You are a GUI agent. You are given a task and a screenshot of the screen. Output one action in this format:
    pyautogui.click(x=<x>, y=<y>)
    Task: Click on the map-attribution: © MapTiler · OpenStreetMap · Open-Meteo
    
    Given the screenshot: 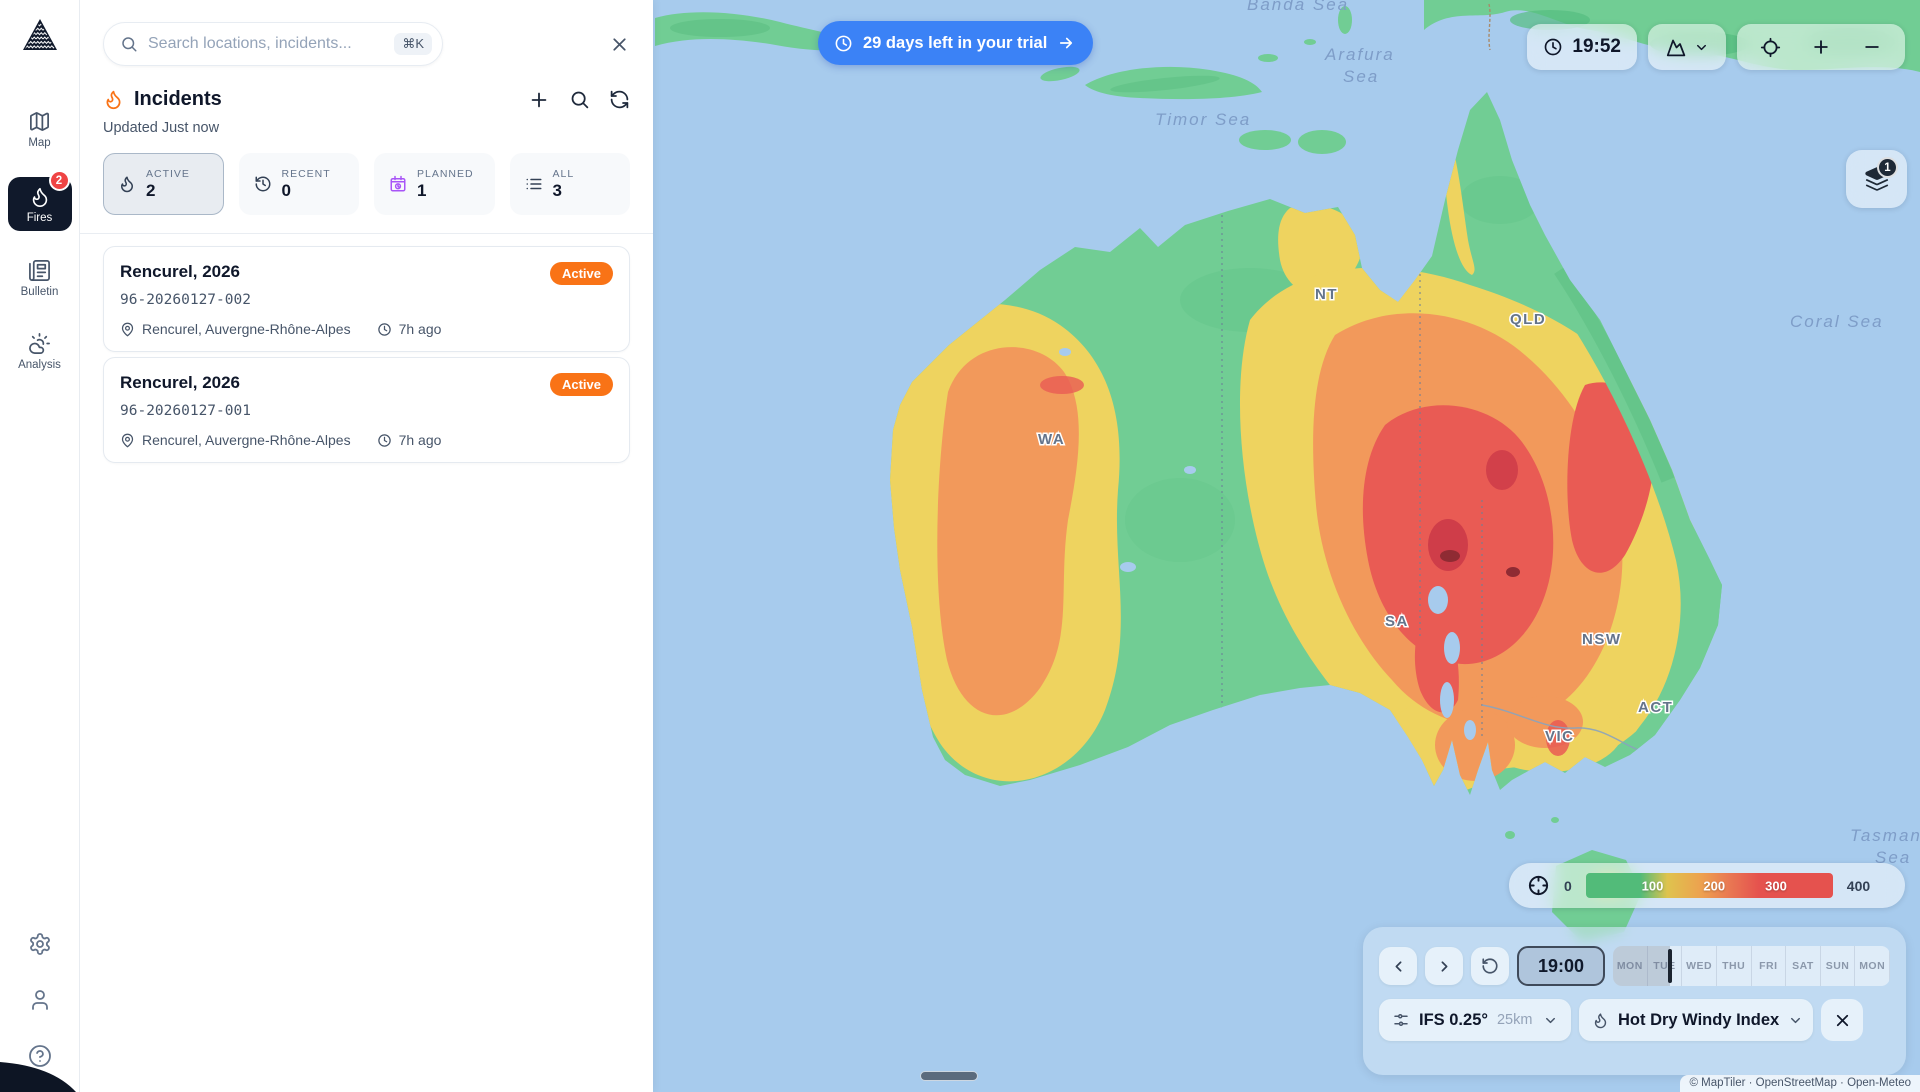 What is the action you would take?
    pyautogui.click(x=1800, y=1083)
    